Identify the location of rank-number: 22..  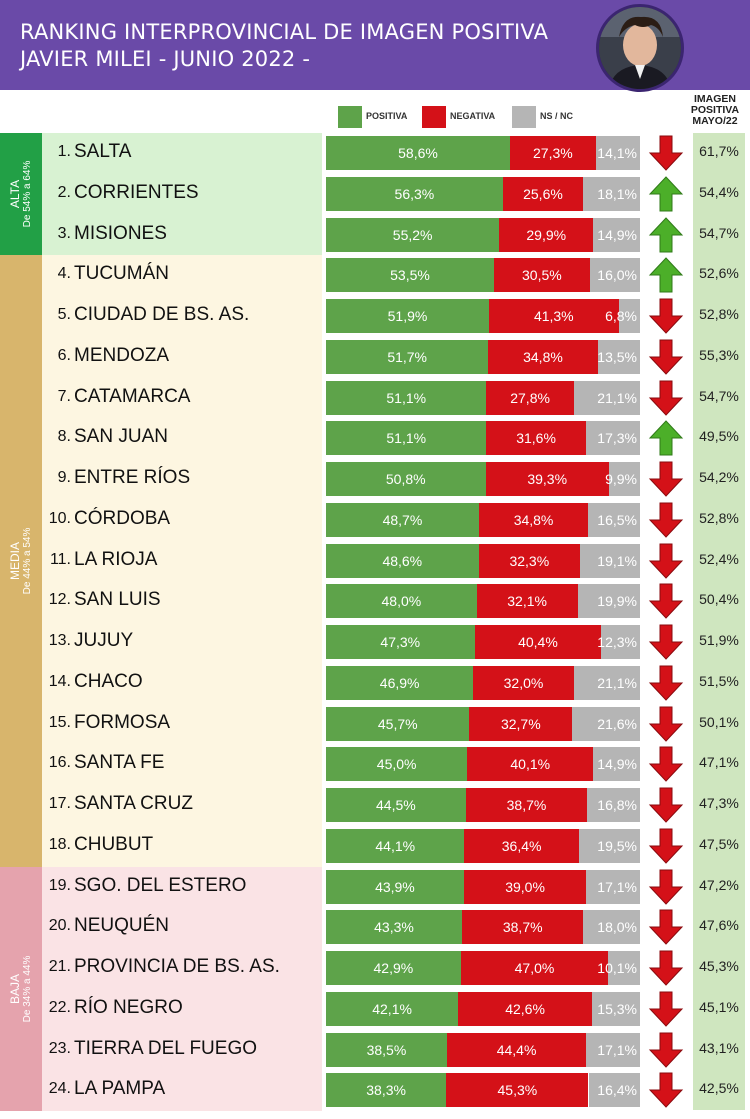
(59, 1007).